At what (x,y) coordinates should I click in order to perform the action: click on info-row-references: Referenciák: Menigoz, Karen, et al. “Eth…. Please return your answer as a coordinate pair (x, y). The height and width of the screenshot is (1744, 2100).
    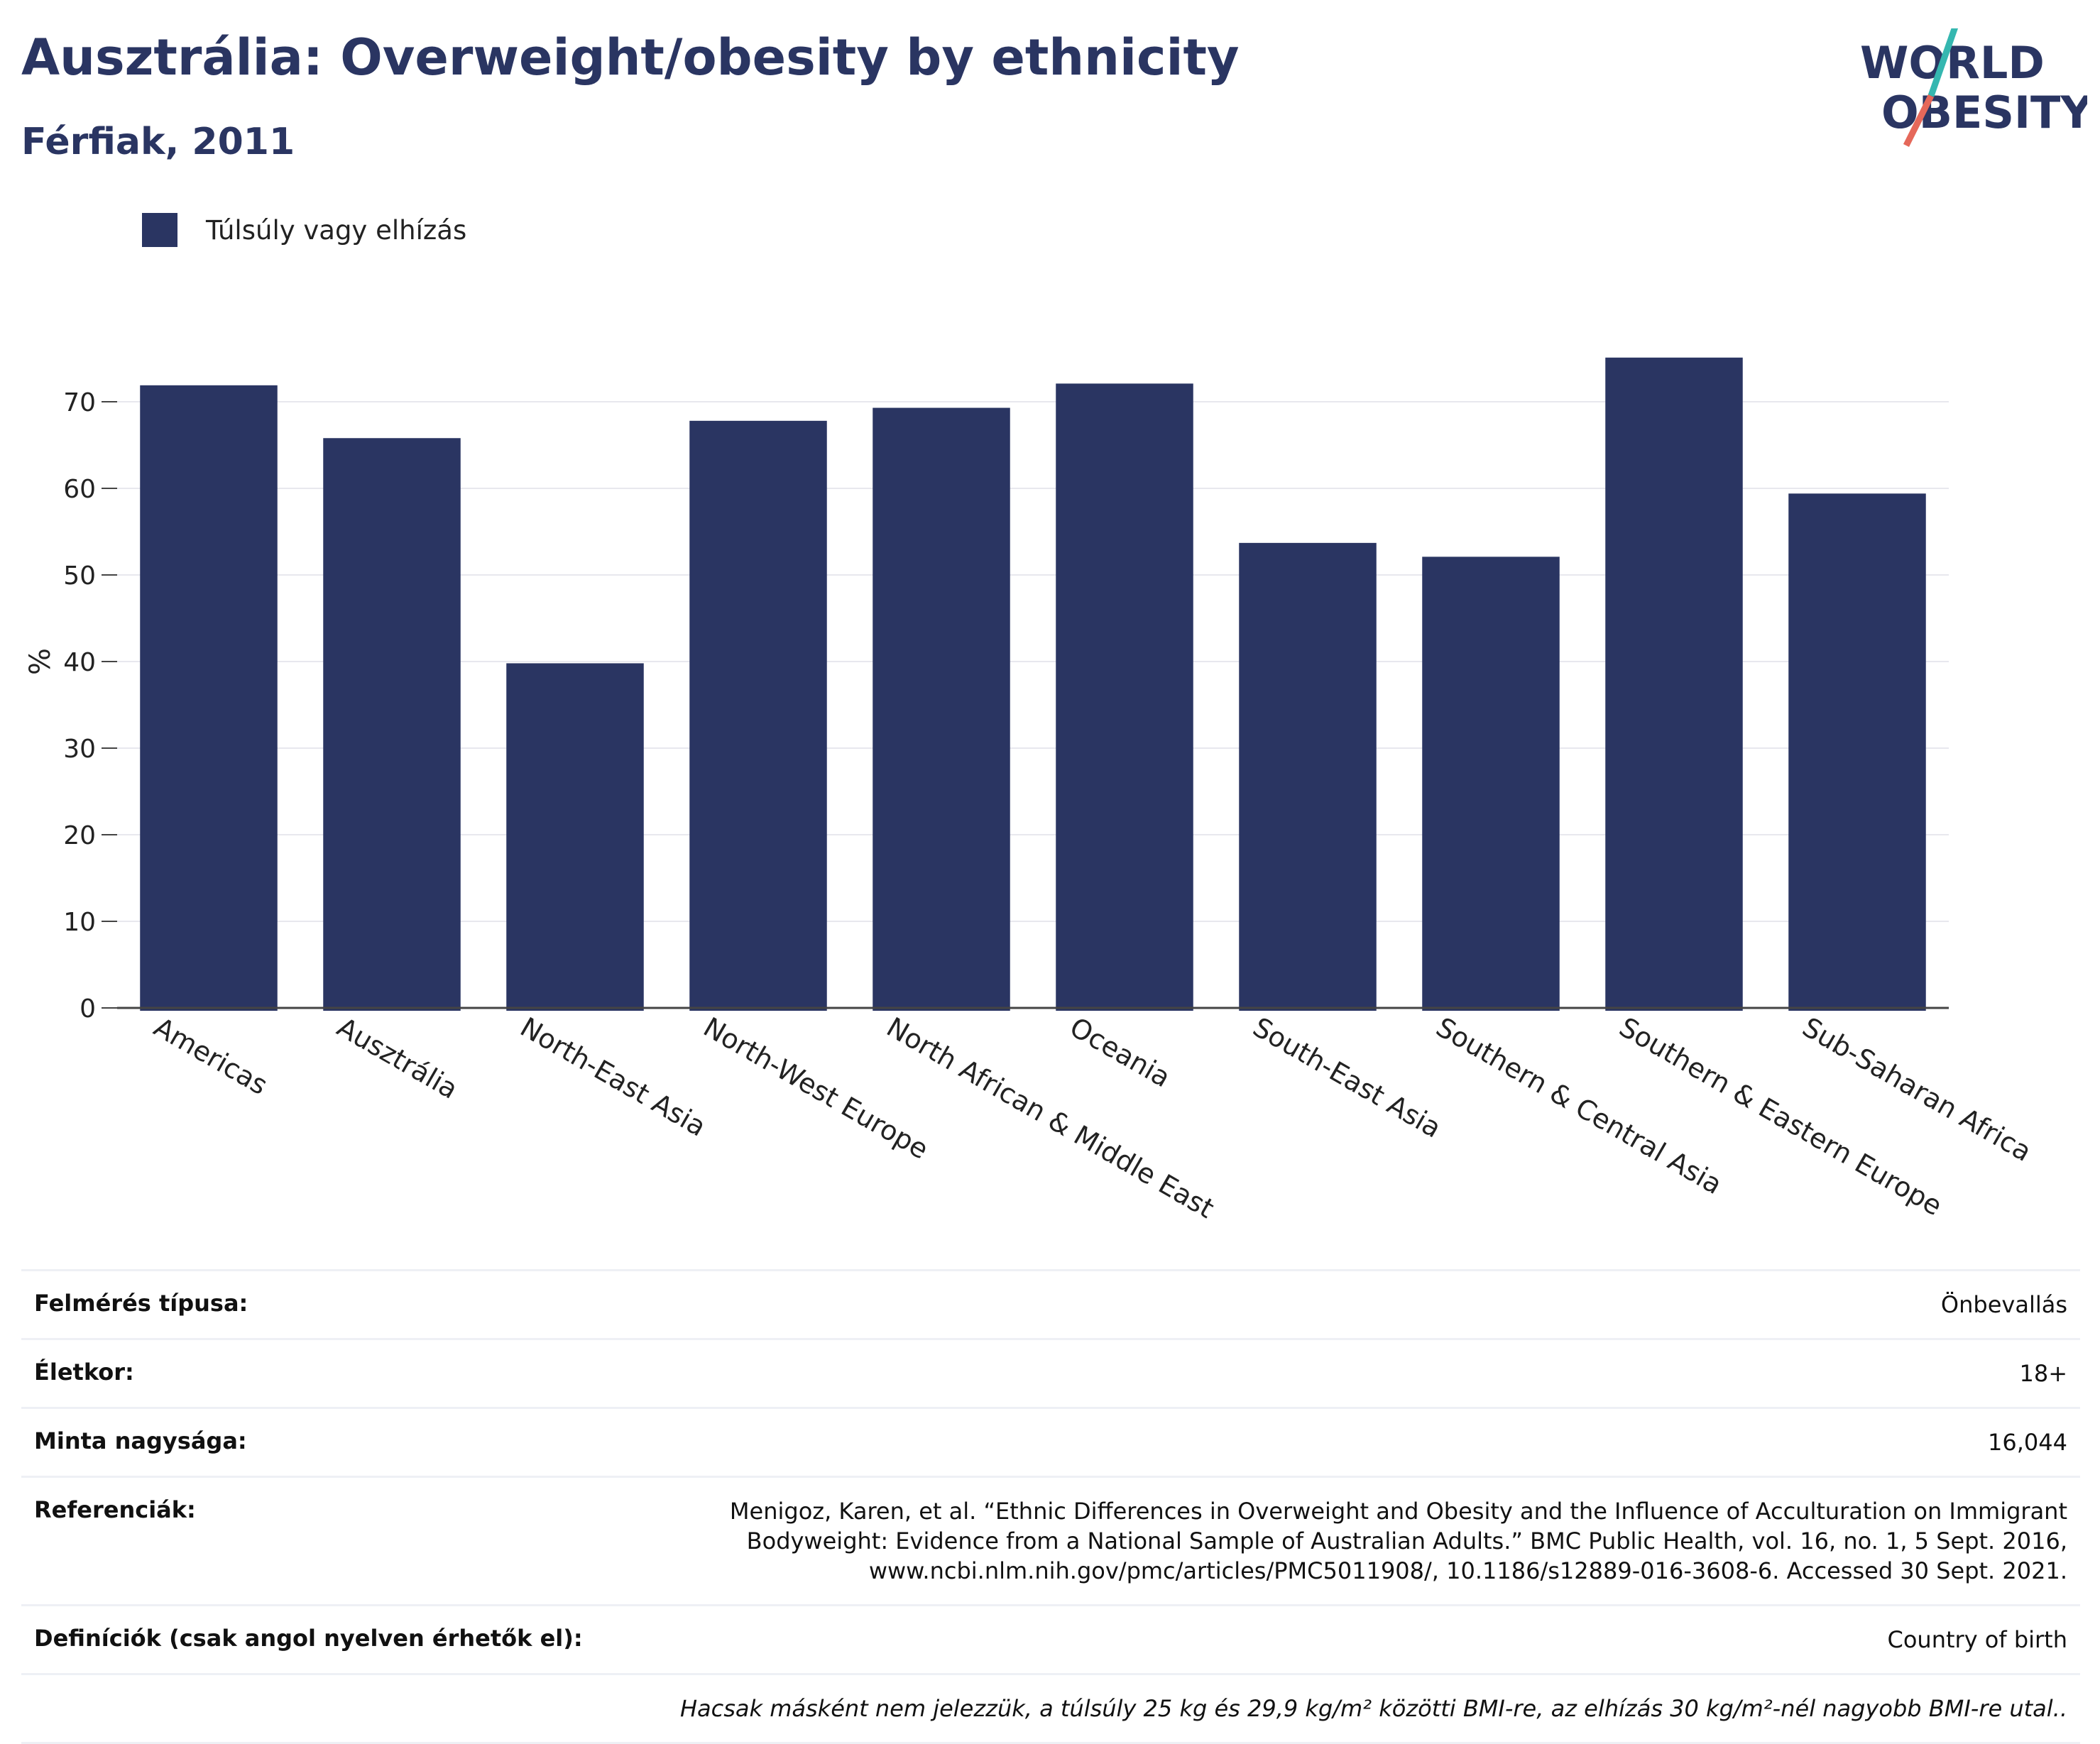
    Looking at the image, I should click on (1050, 1540).